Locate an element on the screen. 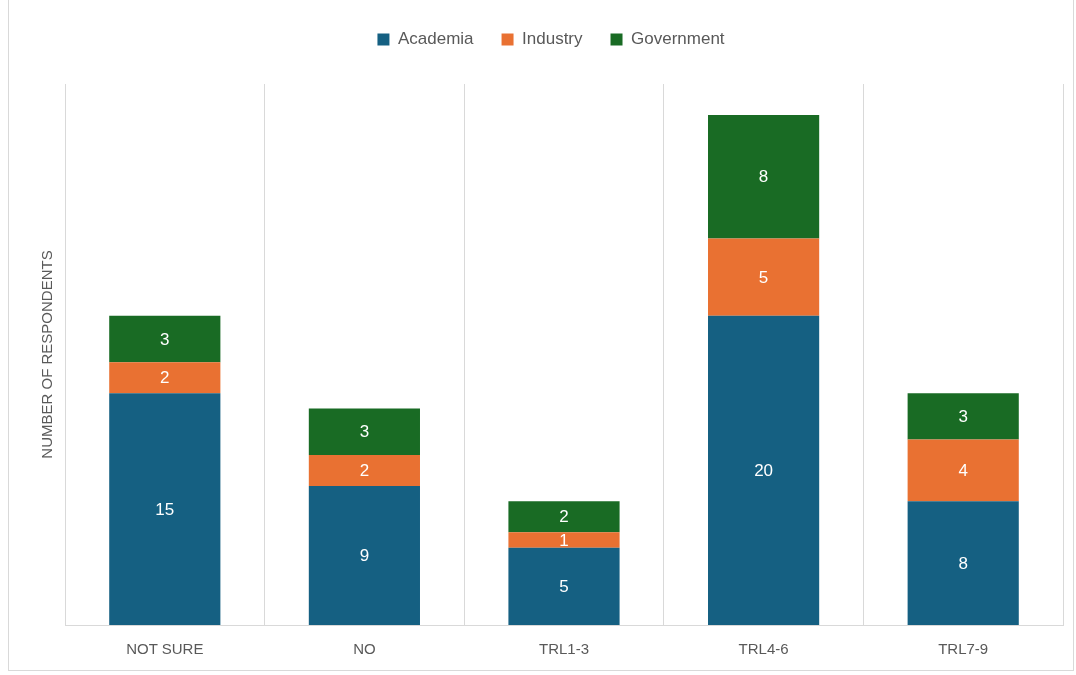 The image size is (1076, 675). legend-label: Industry is located at coordinates (553, 39).